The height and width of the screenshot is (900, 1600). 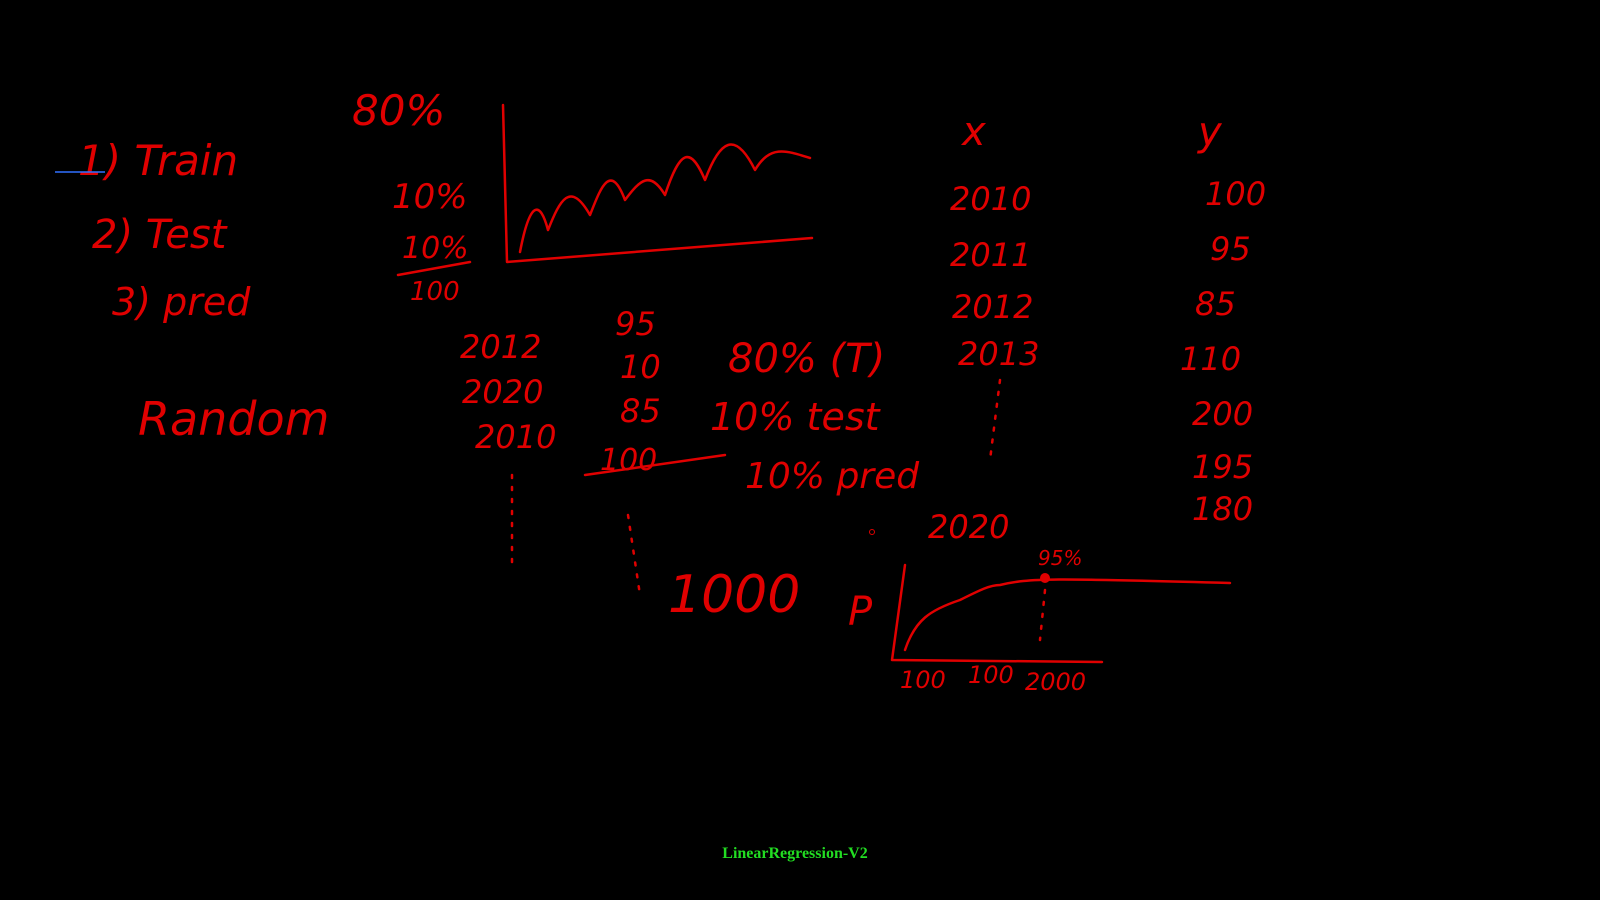 I want to click on y-value: 180, so click(x=1222, y=509).